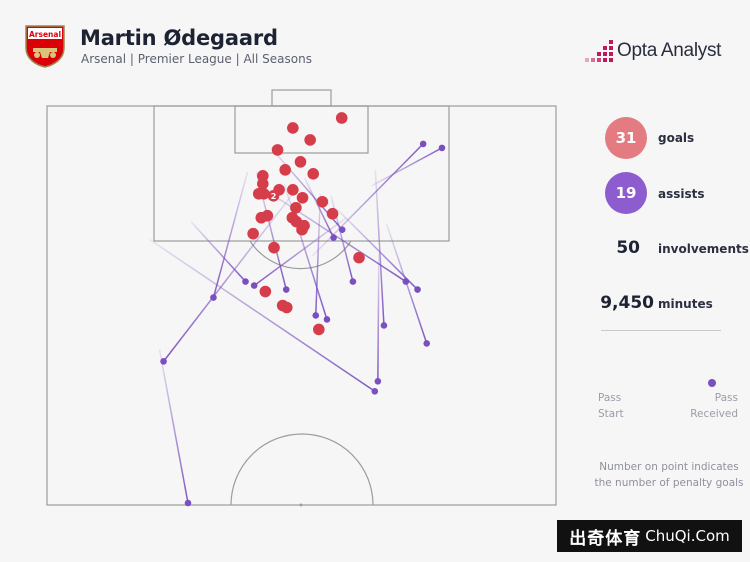 Image resolution: width=750 pixels, height=562 pixels. What do you see at coordinates (669, 467) in the screenshot?
I see `penalty-note-line1: Number on point indicates` at bounding box center [669, 467].